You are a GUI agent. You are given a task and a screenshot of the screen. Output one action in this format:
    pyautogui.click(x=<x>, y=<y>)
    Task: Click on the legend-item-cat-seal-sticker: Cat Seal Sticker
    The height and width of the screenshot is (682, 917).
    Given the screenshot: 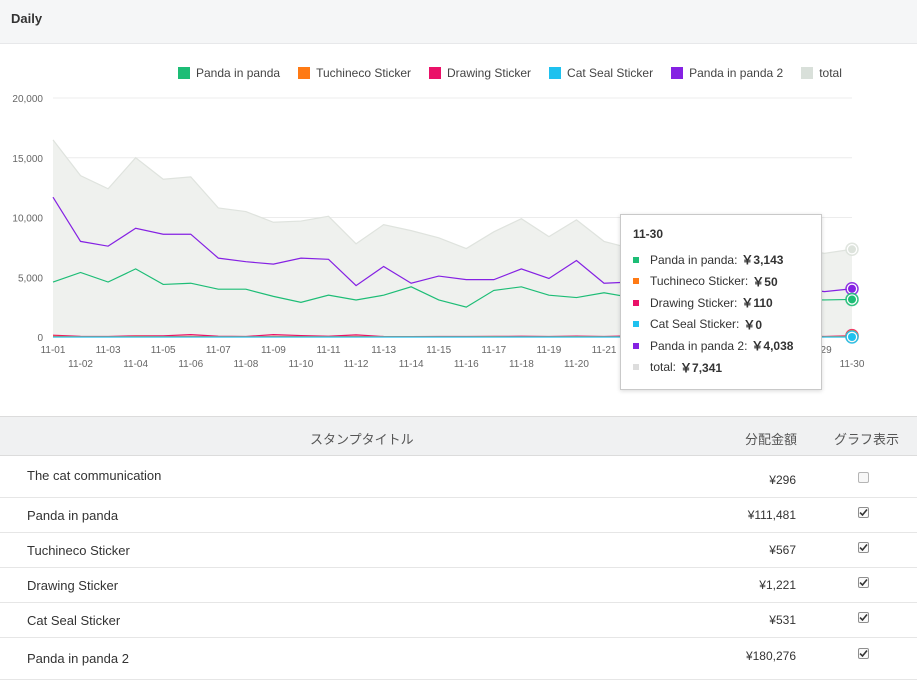 What is the action you would take?
    pyautogui.click(x=601, y=73)
    